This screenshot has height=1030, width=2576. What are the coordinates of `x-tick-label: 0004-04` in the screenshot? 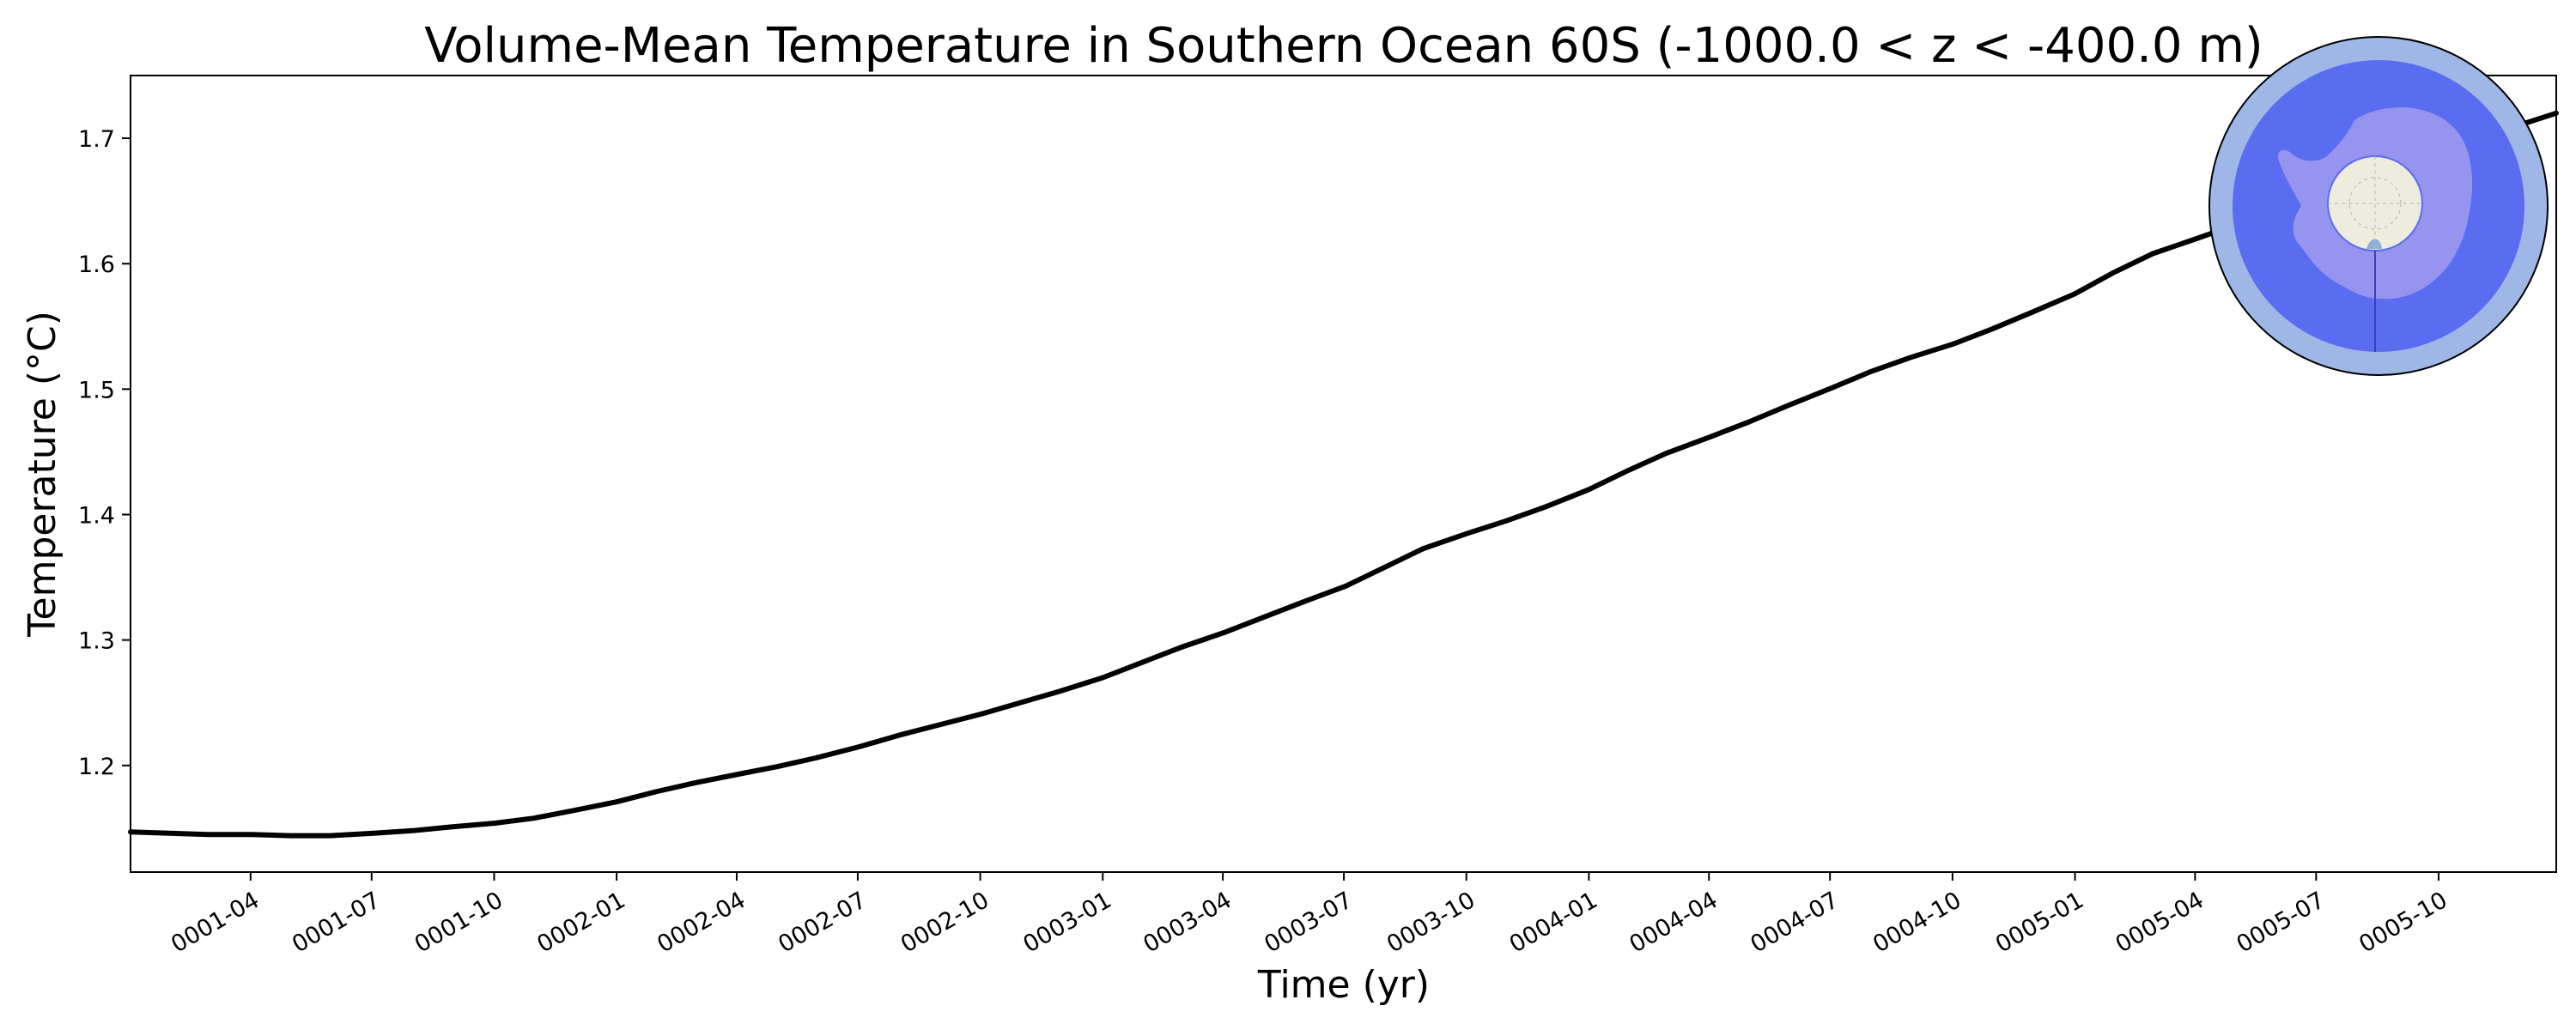 It's located at (1674, 922).